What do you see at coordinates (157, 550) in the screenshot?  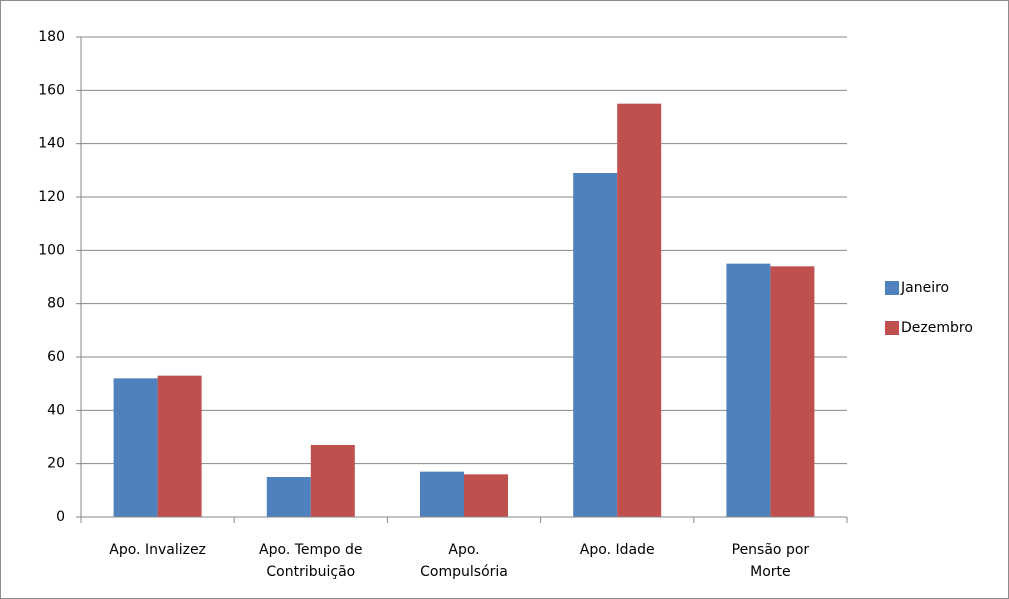 I see `x-tick-label: Apo. Invalizez` at bounding box center [157, 550].